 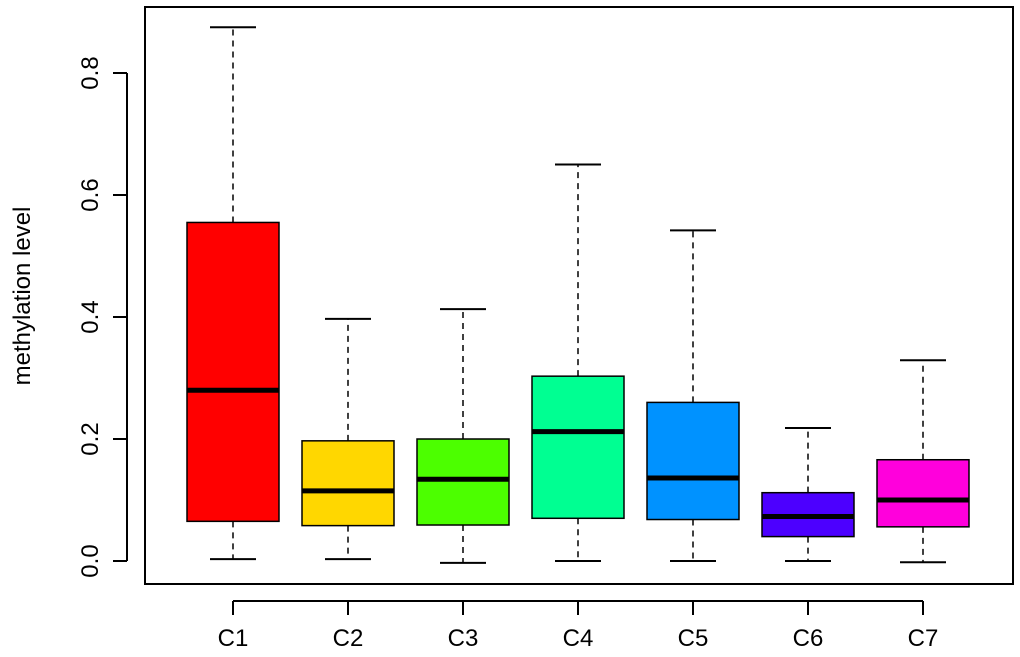 What do you see at coordinates (90, 194) in the screenshot?
I see `y-tick-label: 0.6` at bounding box center [90, 194].